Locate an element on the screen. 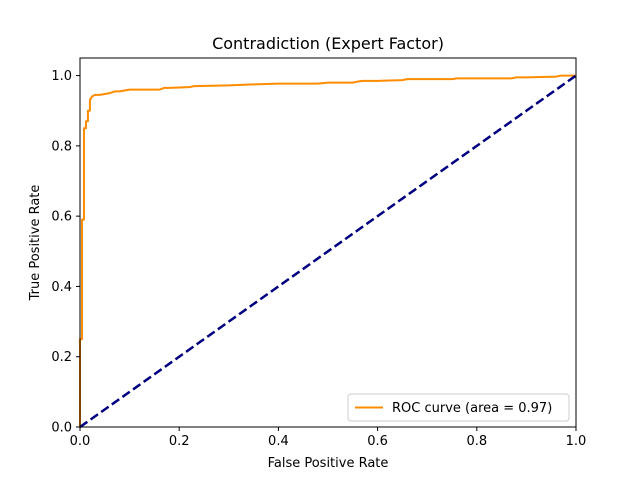 The height and width of the screenshot is (480, 640). x-tick-label: 0.2 is located at coordinates (179, 441).